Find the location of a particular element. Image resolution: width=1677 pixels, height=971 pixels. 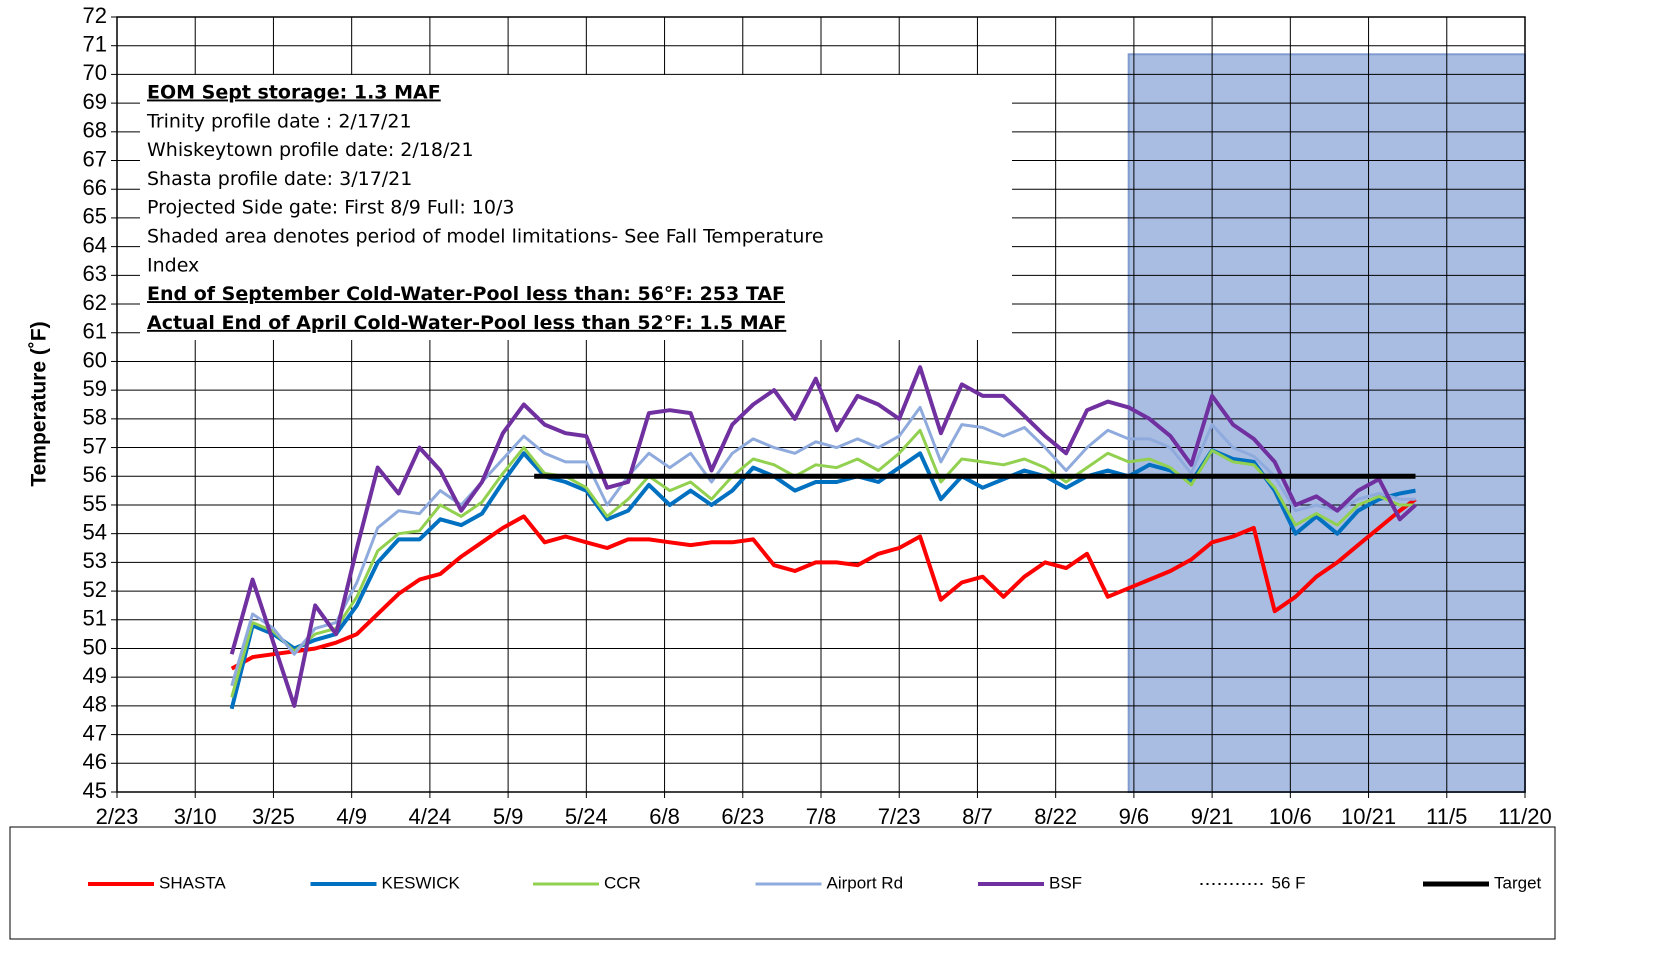

y-tick-label: 53 is located at coordinates (95, 560).